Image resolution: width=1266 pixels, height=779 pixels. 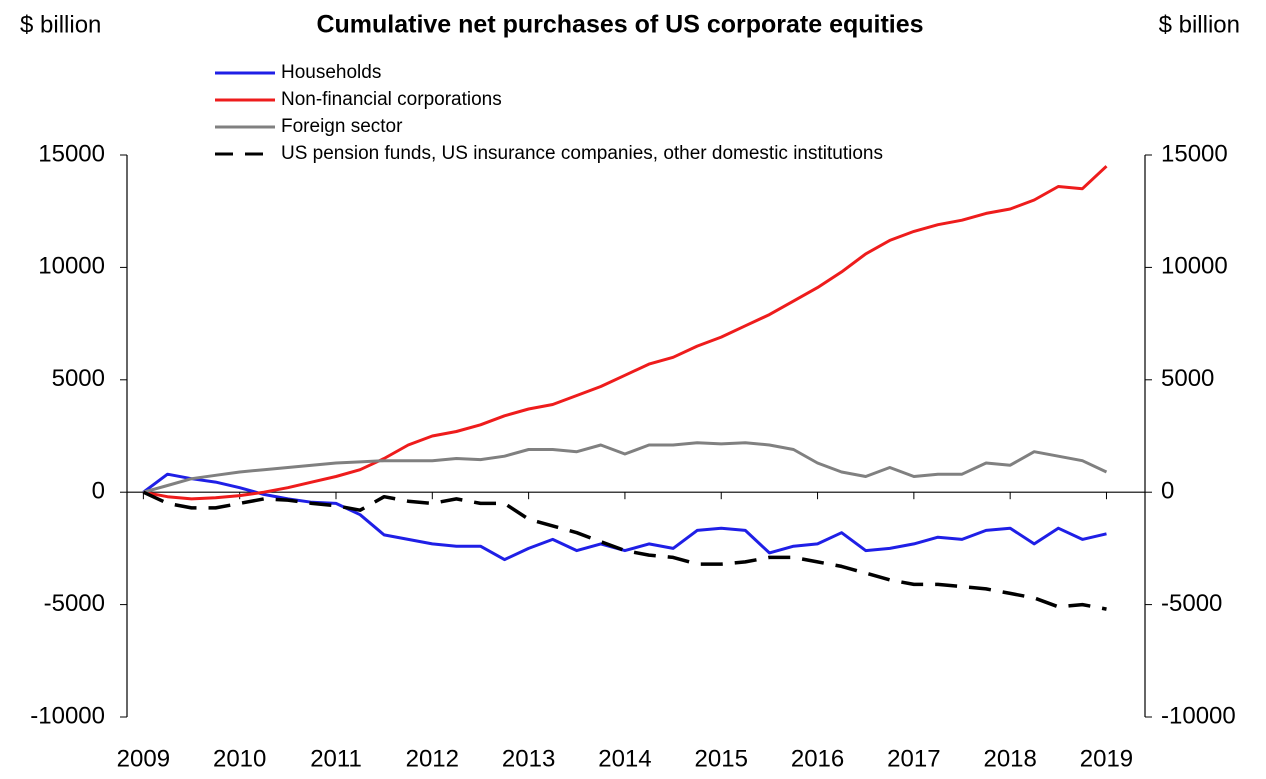 I want to click on y2-tick-label: 15000, so click(x=1194, y=153).